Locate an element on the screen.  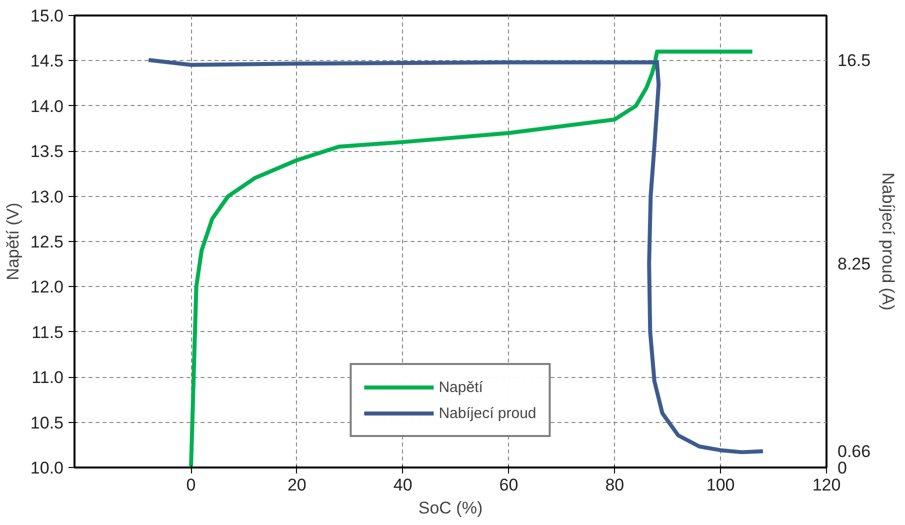
y-tick-label: 10.0 is located at coordinates (47, 468).